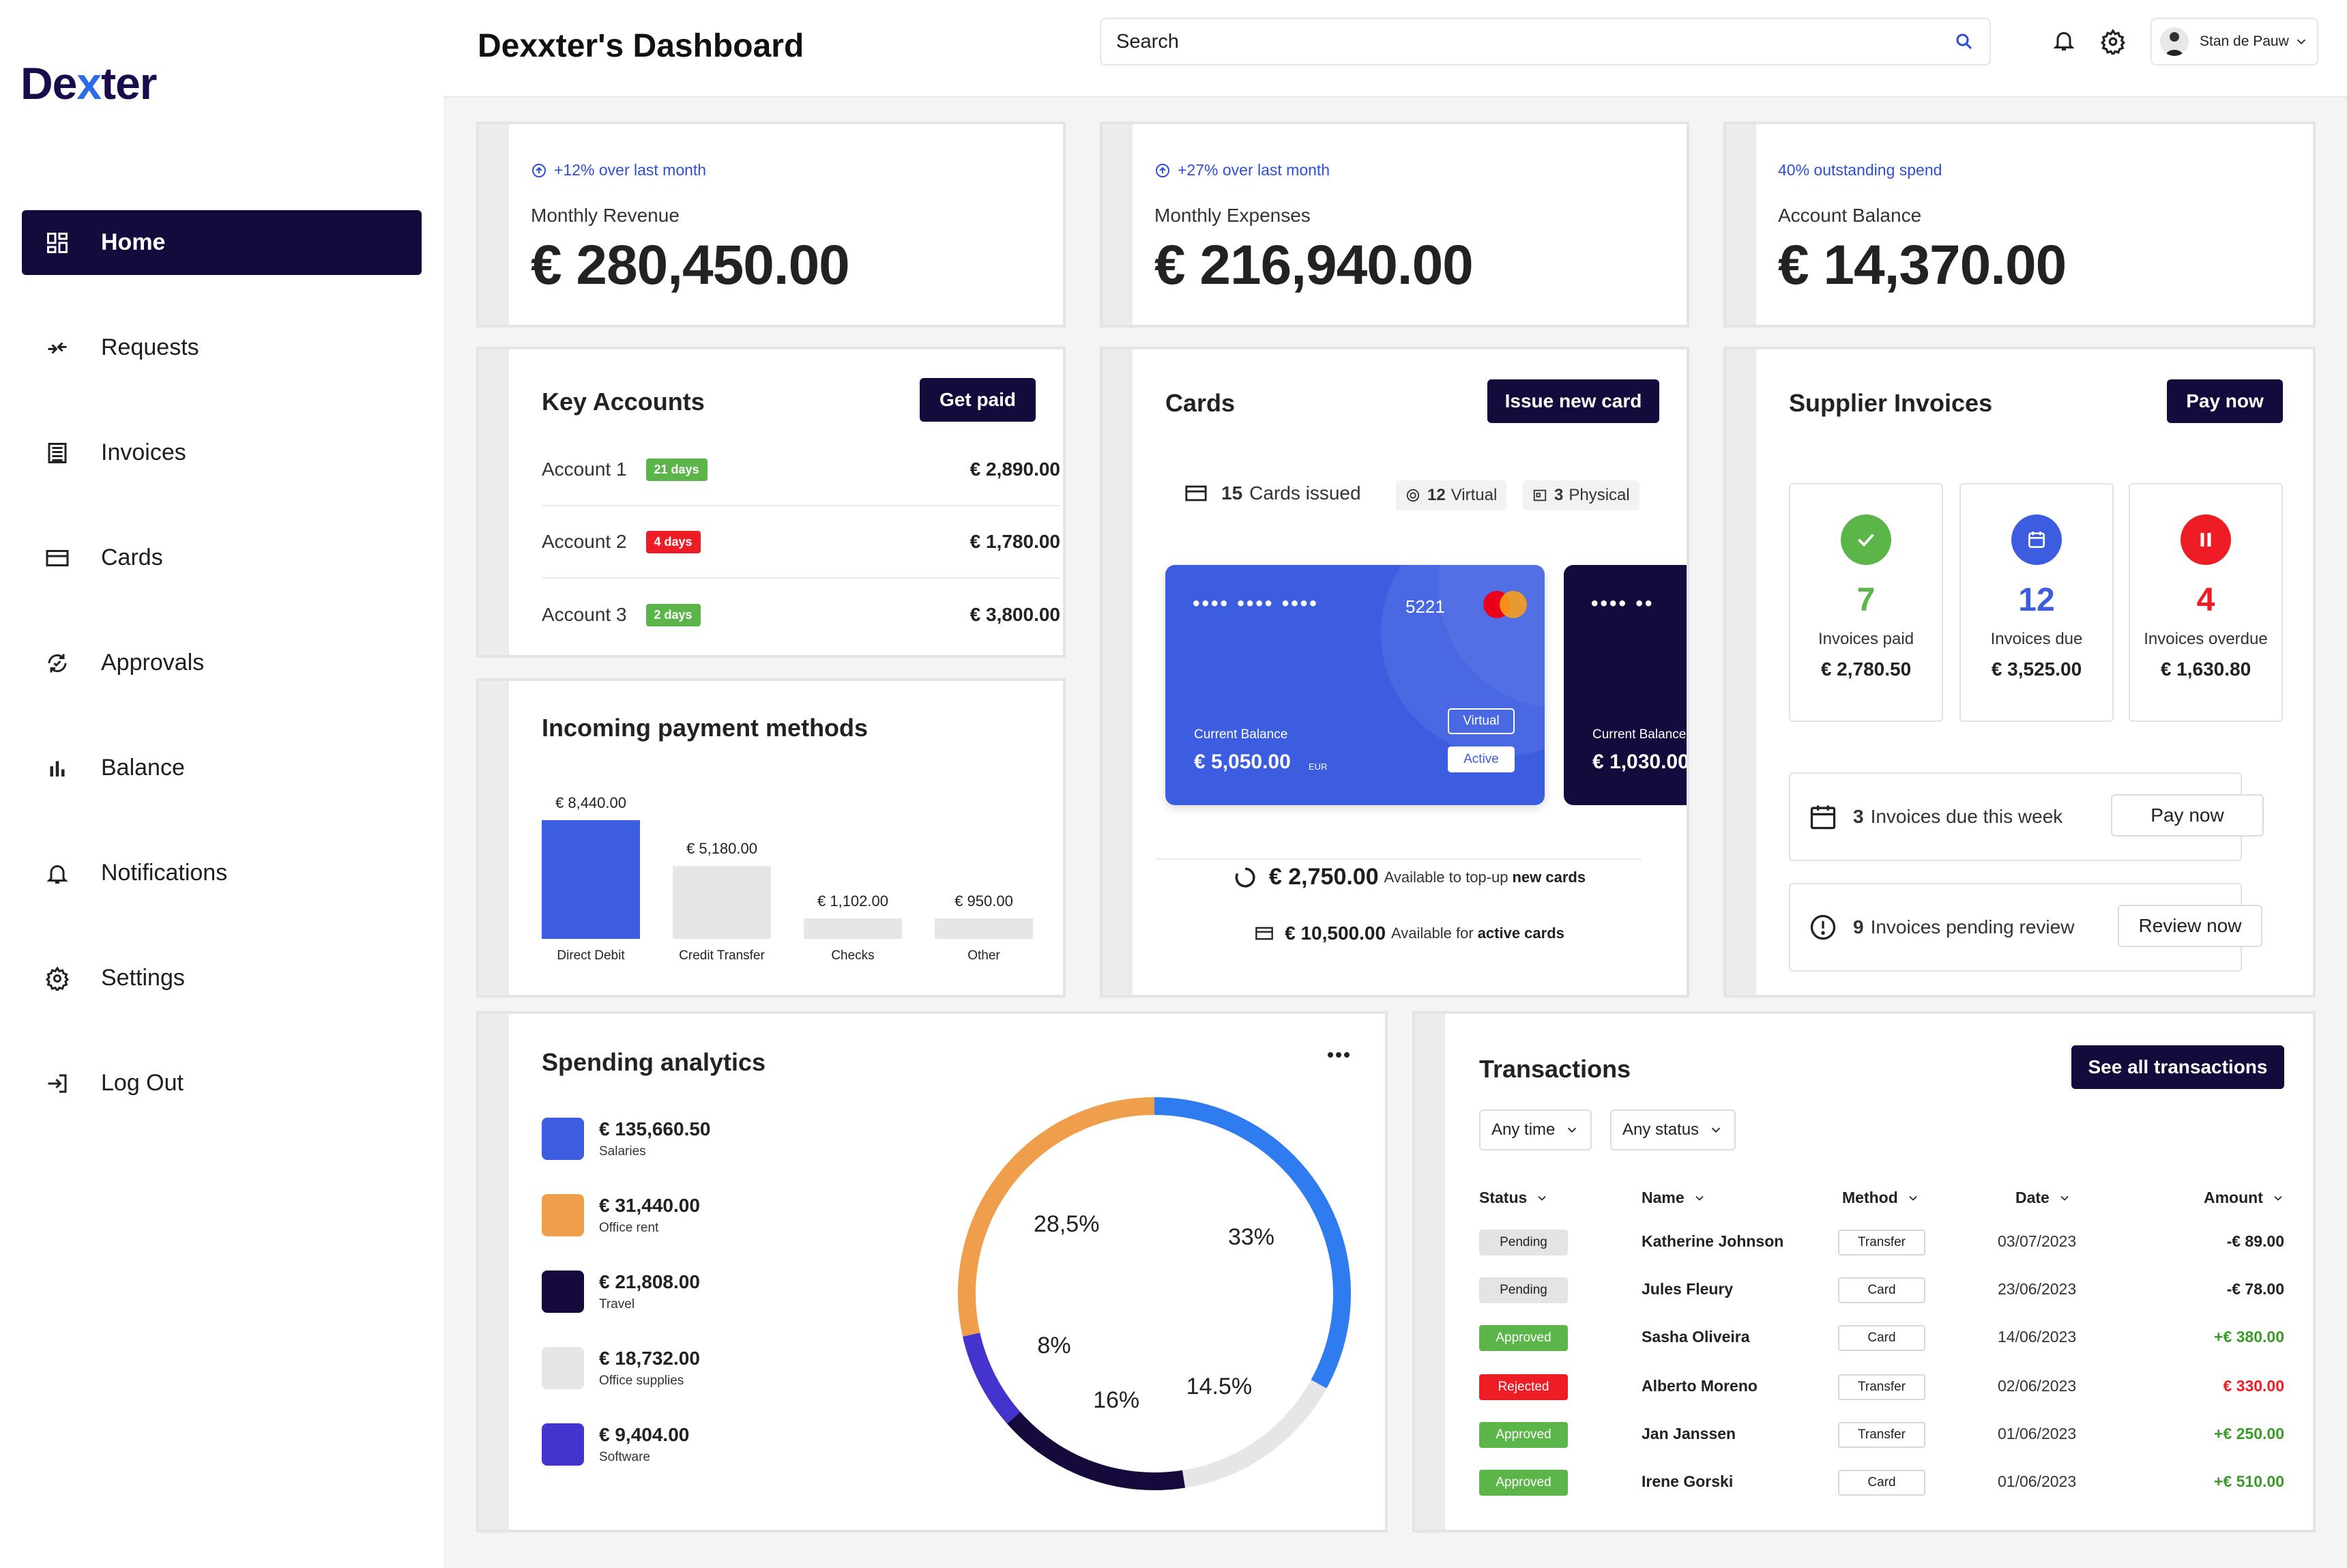 The image size is (2347, 1568). I want to click on sidebar-item-settings: Settings, so click(222, 978).